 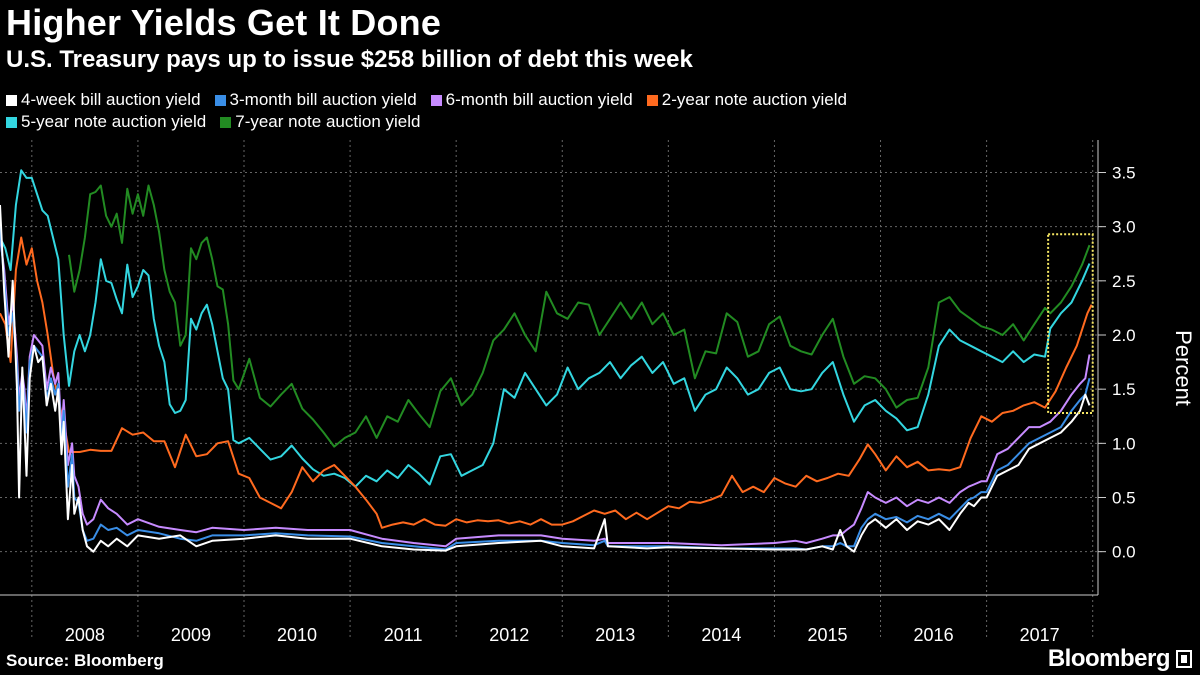 What do you see at coordinates (509, 635) in the screenshot?
I see `x-tick-label: 2012` at bounding box center [509, 635].